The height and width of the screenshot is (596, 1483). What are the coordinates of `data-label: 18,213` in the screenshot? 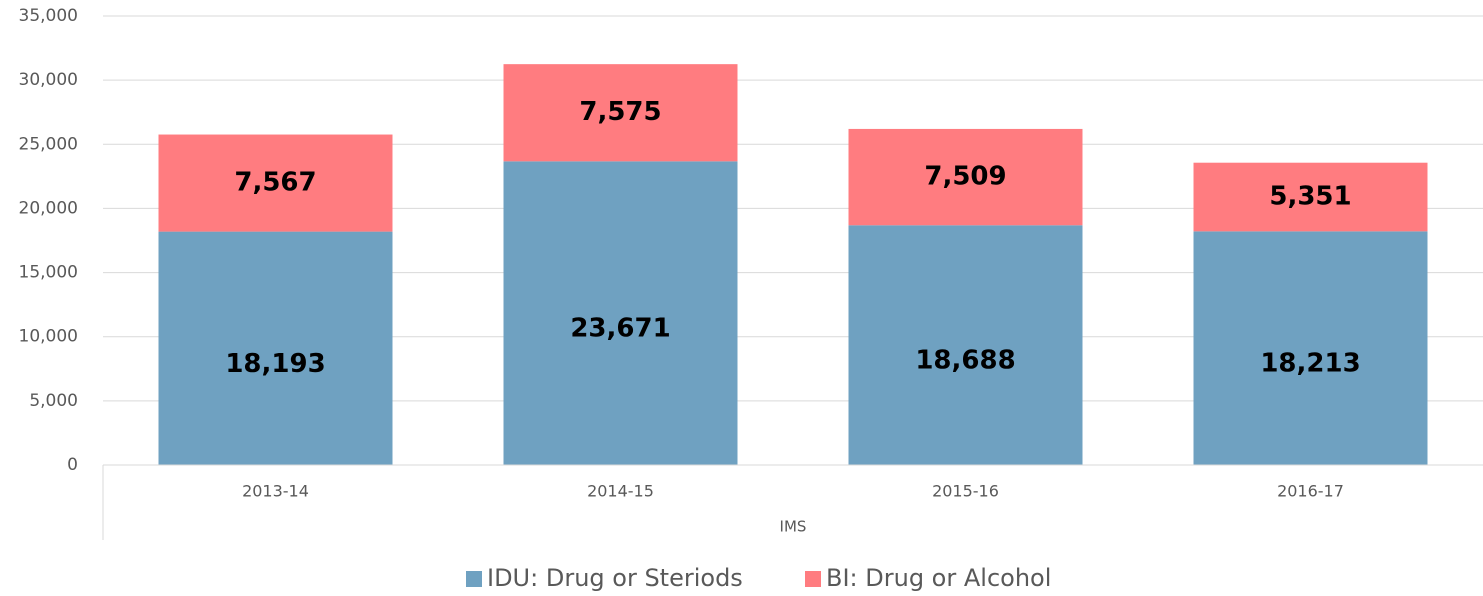 It's located at (1310, 364).